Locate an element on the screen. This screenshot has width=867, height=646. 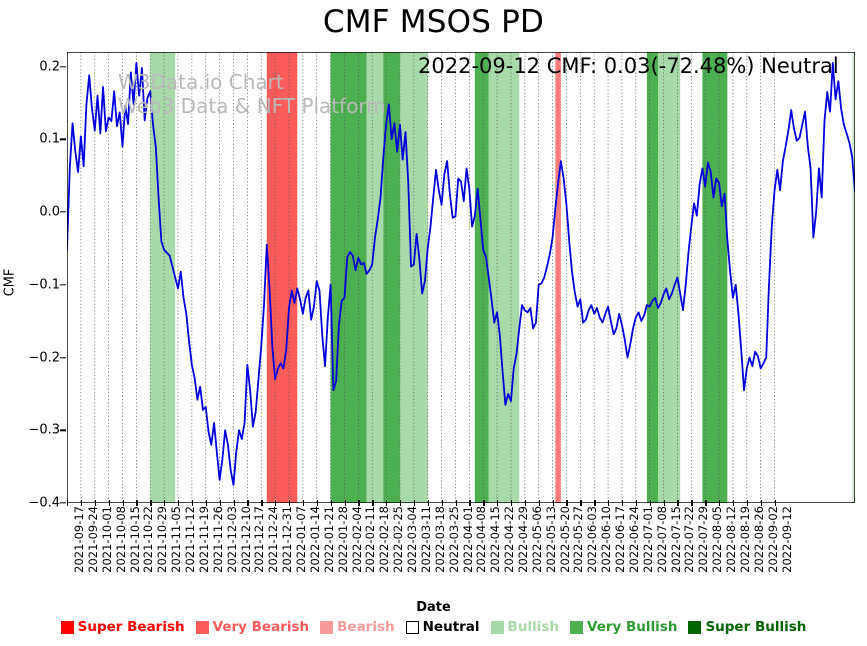
y-tick-label: −0.1 is located at coordinates (44, 285).